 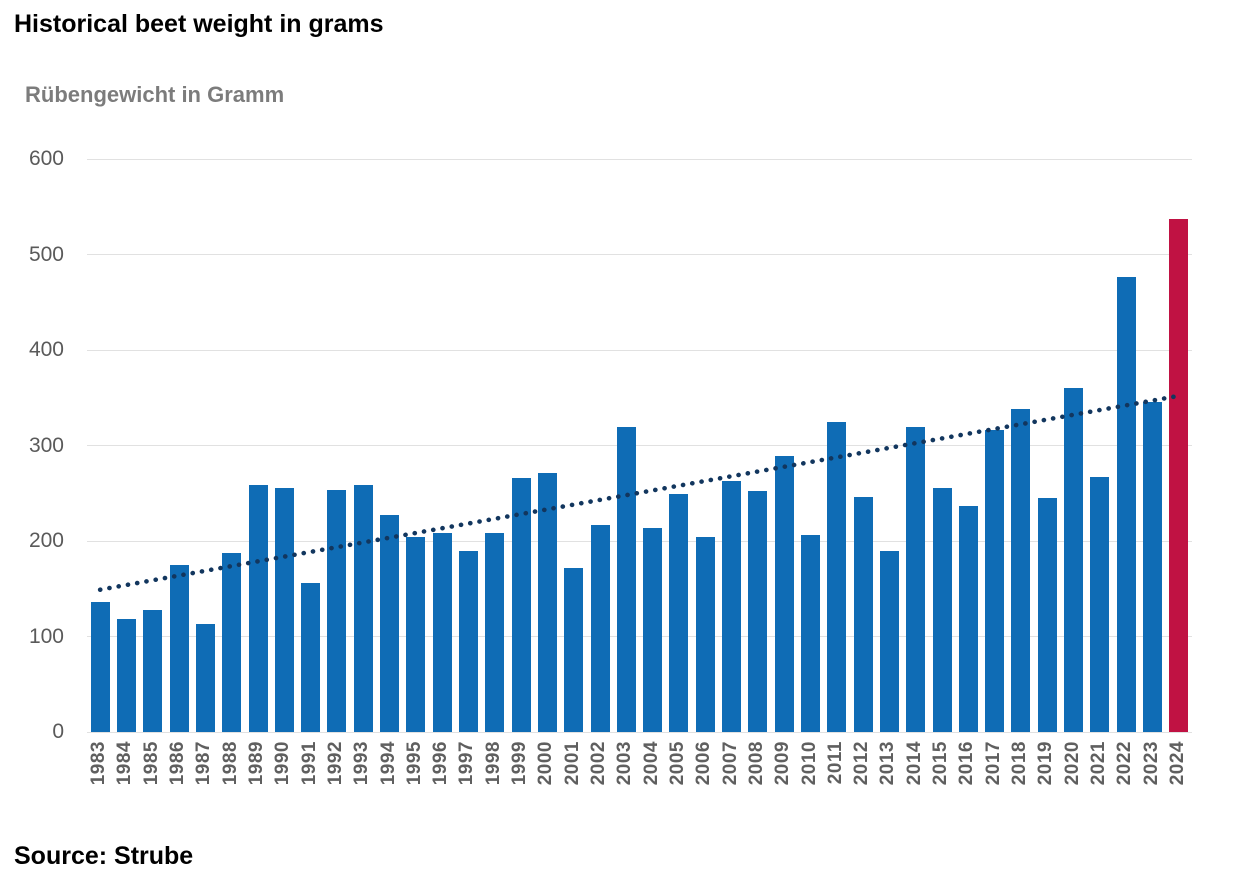 What do you see at coordinates (520, 763) in the screenshot?
I see `x-tick-label-1999: 1999` at bounding box center [520, 763].